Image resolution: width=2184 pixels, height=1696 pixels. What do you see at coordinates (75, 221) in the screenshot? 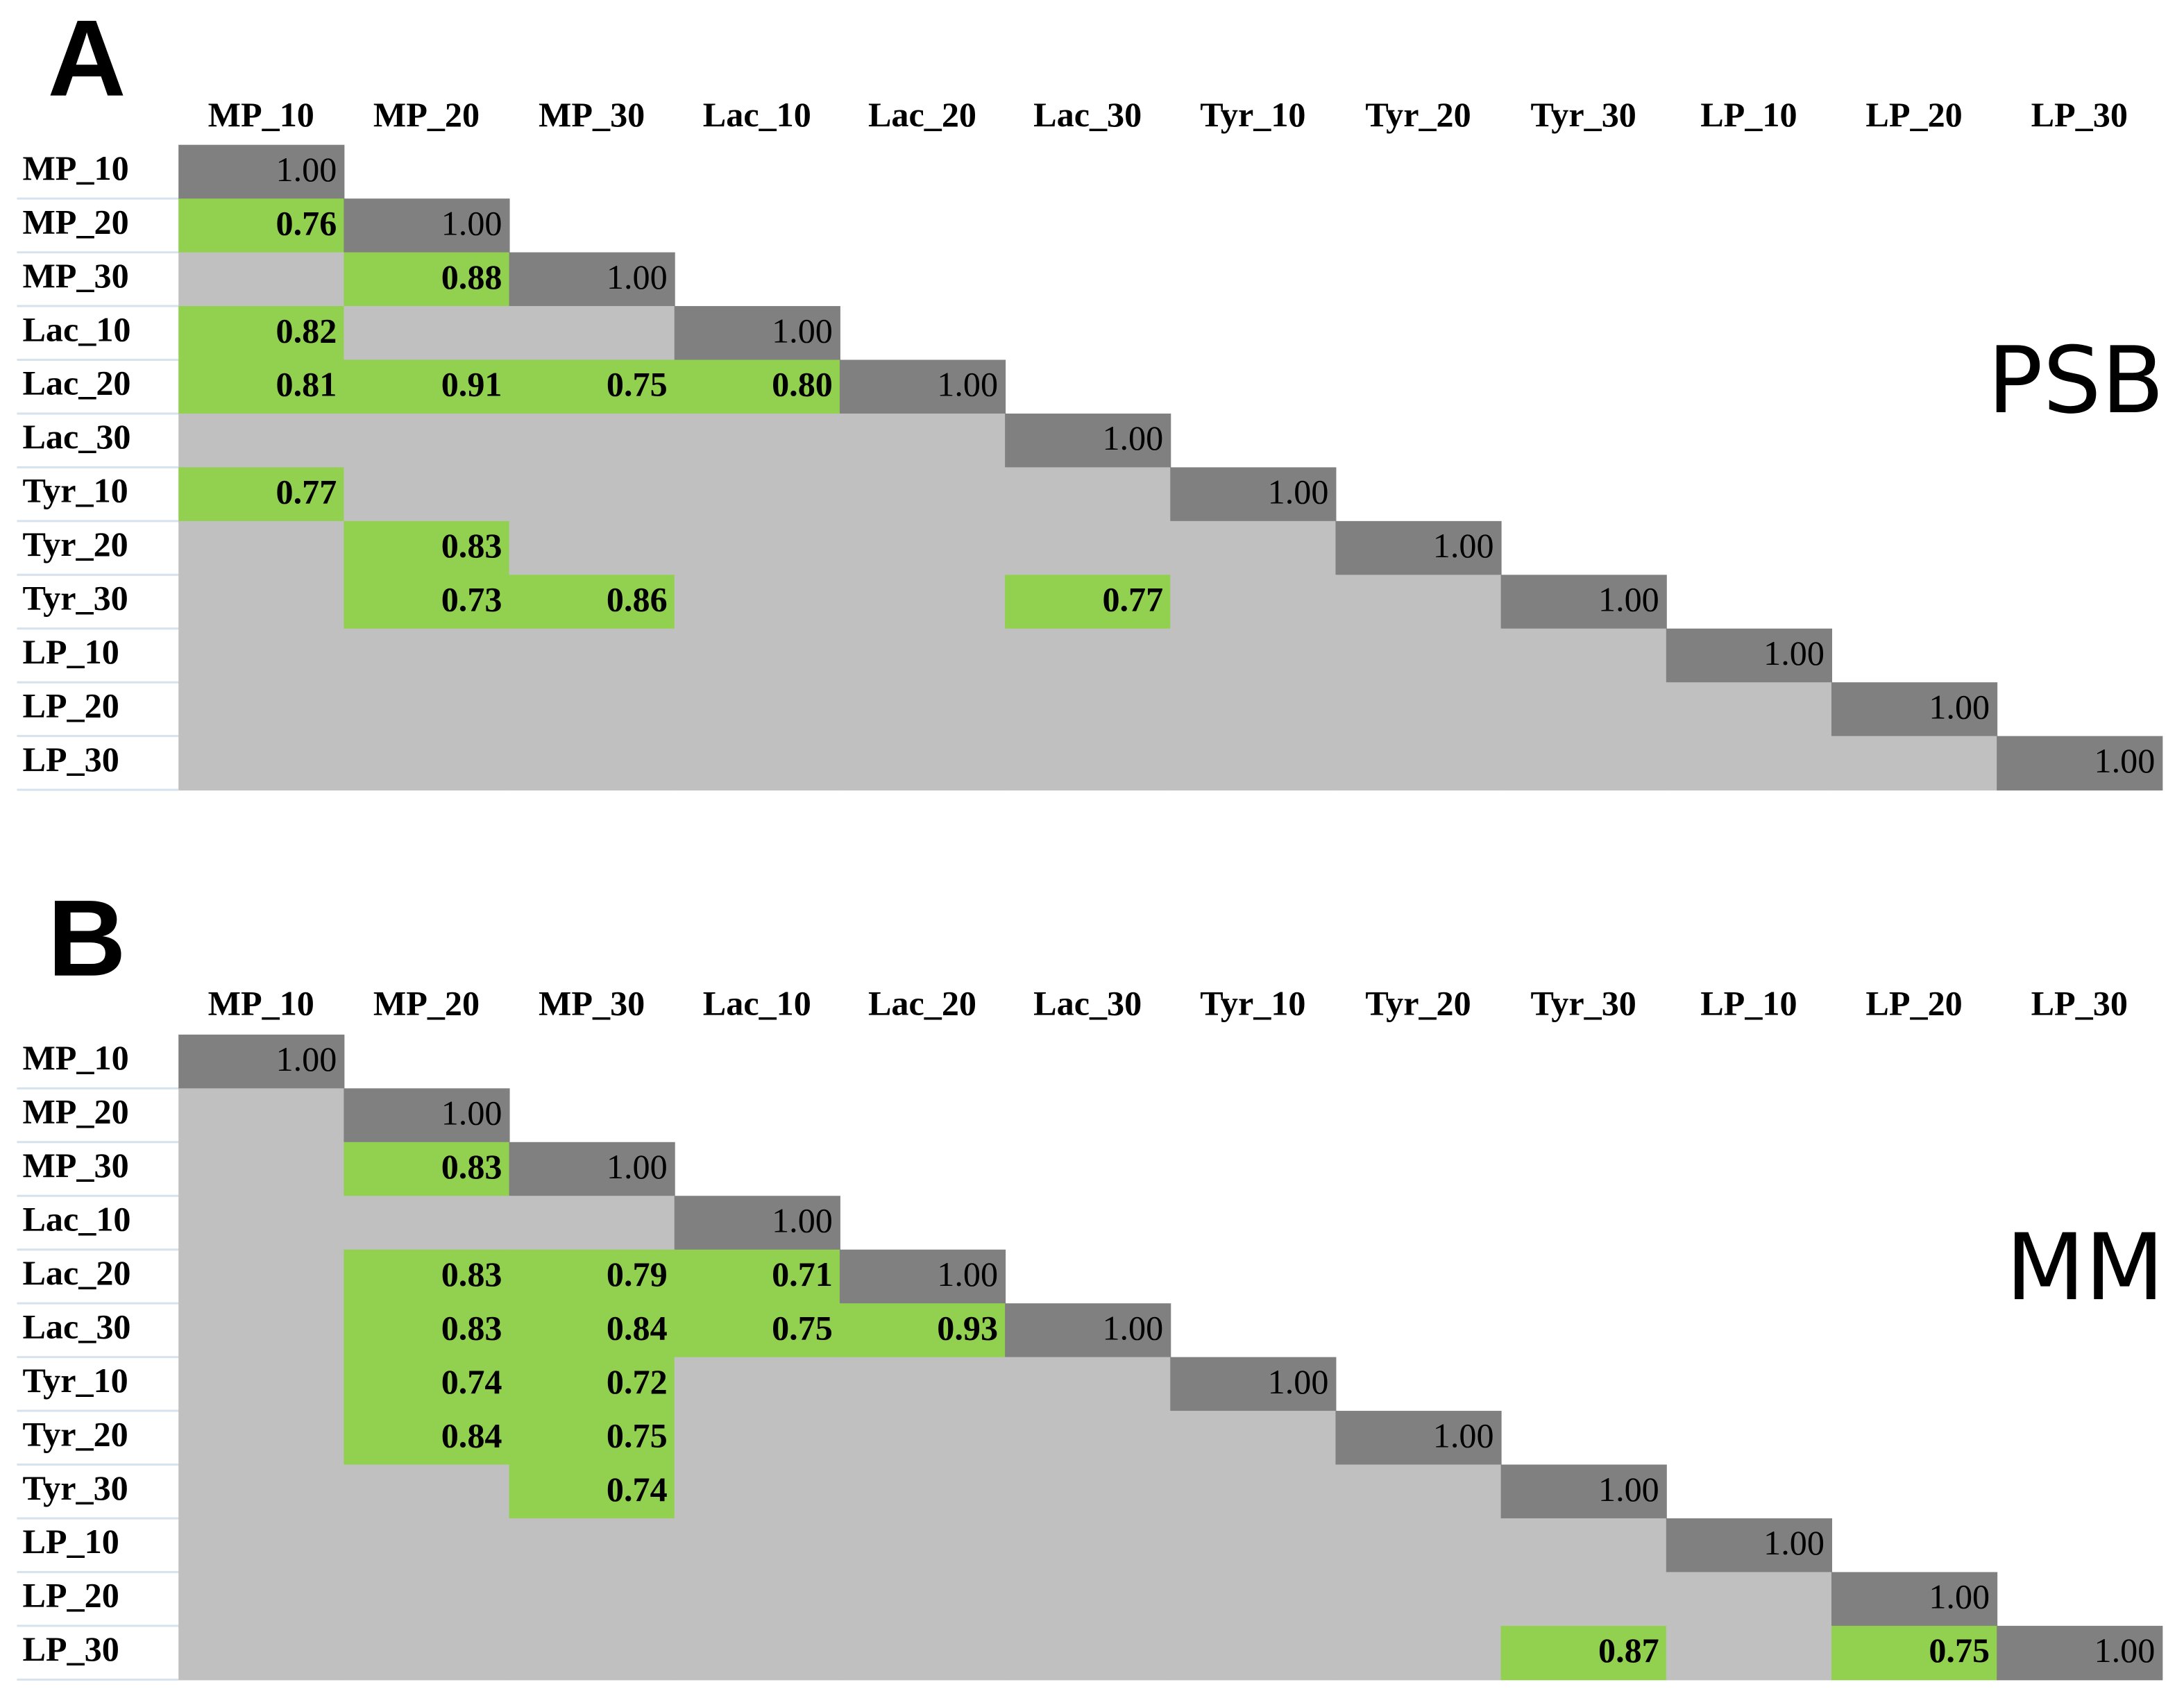
I see `row-header: MP_20` at bounding box center [75, 221].